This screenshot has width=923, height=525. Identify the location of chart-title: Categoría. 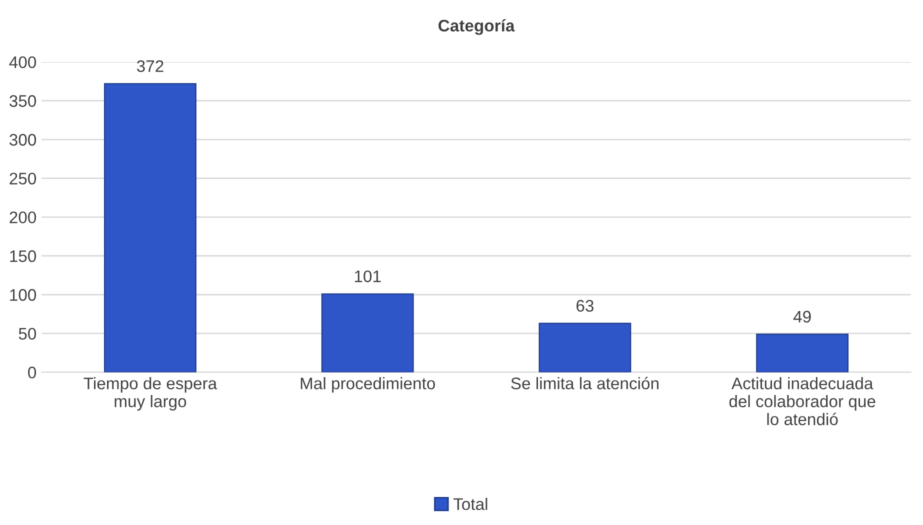
(476, 27).